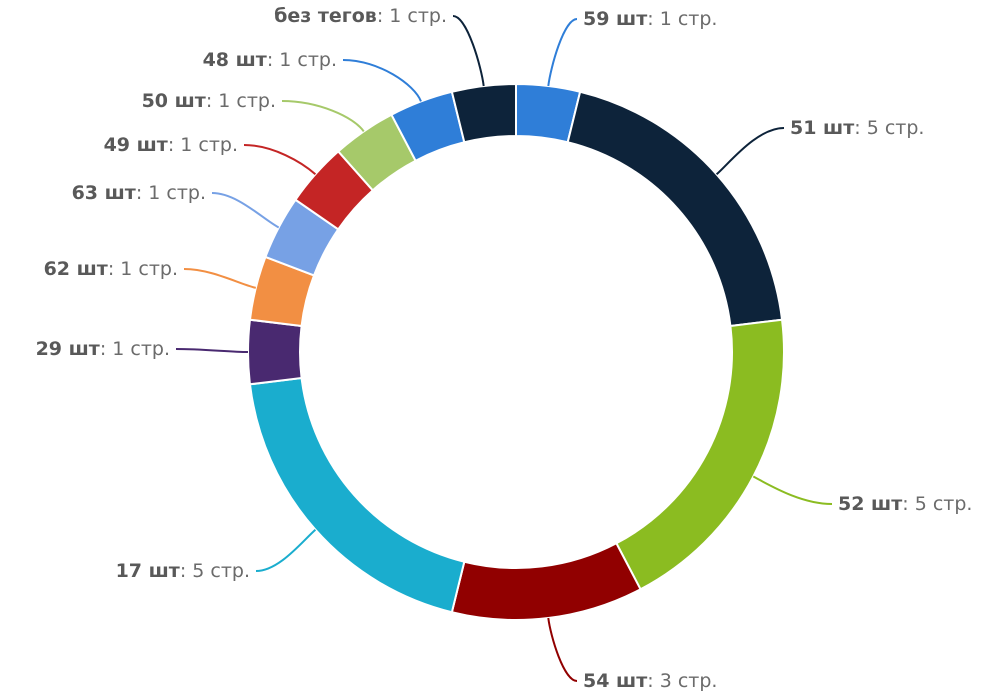 Image resolution: width=997 pixels, height=700 pixels. I want to click on slice-label: 52 шт: 5 стр., so click(905, 504).